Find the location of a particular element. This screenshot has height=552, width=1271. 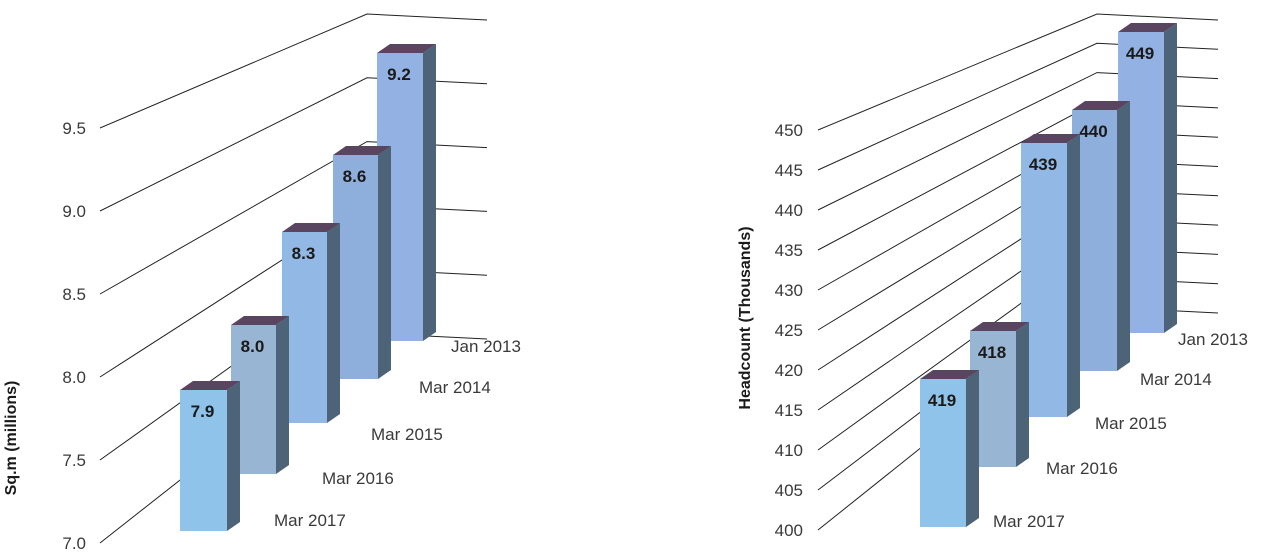

bar: 8.6 is located at coordinates (362, 262).